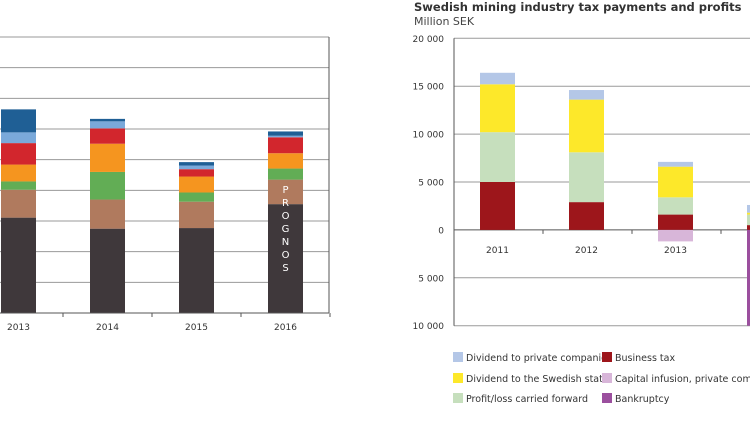 The height and width of the screenshot is (430, 750). What do you see at coordinates (645, 358) in the screenshot?
I see `legend-label: Business tax` at bounding box center [645, 358].